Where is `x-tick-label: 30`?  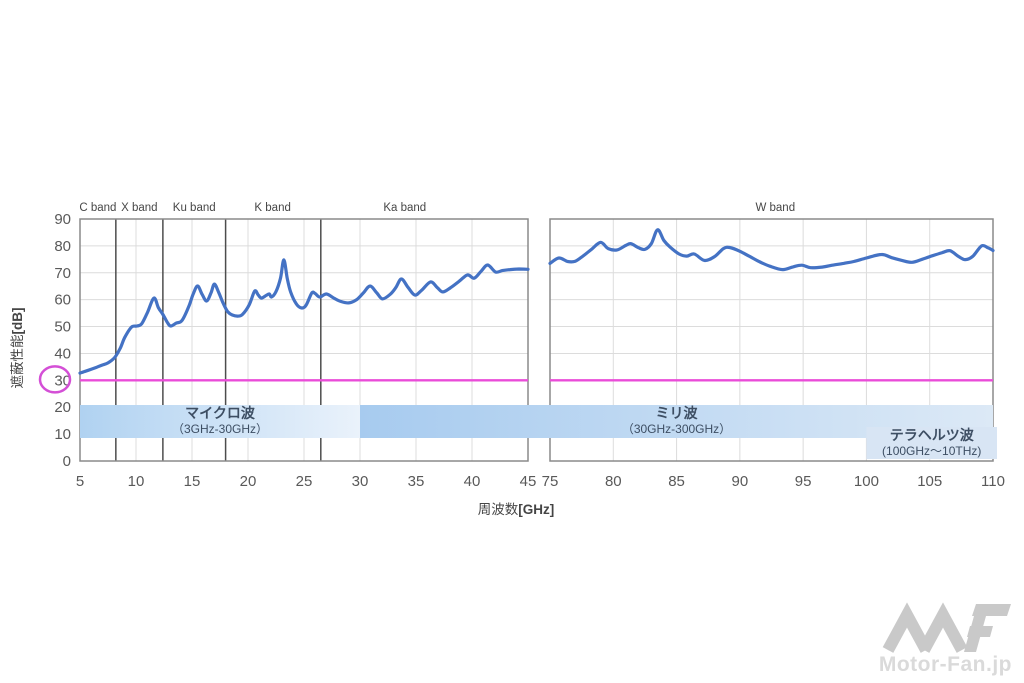
x-tick-label: 30 is located at coordinates (360, 481).